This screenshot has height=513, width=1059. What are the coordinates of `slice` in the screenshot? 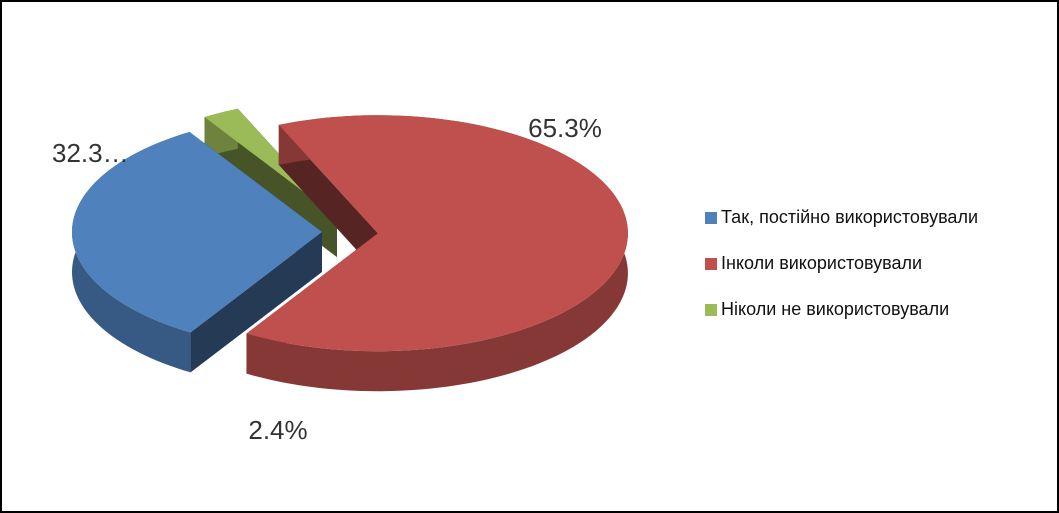 It's located at (197, 252).